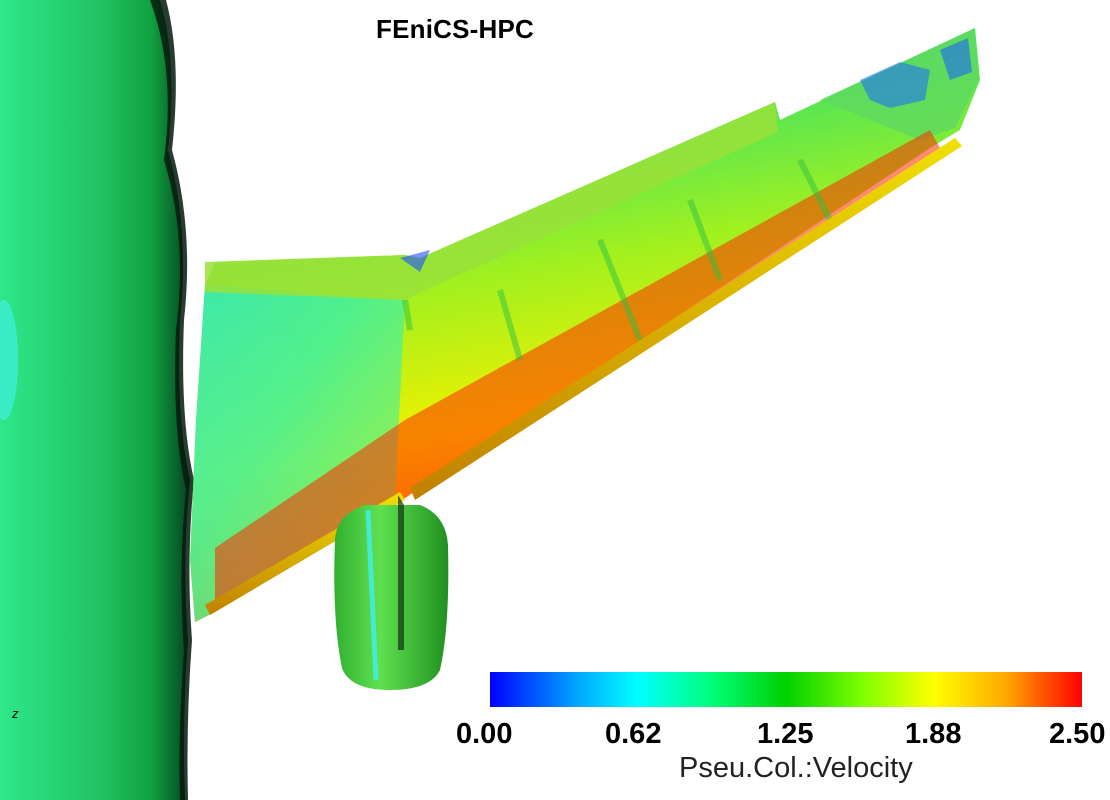  I want to click on engine-nacelle, so click(391, 592).